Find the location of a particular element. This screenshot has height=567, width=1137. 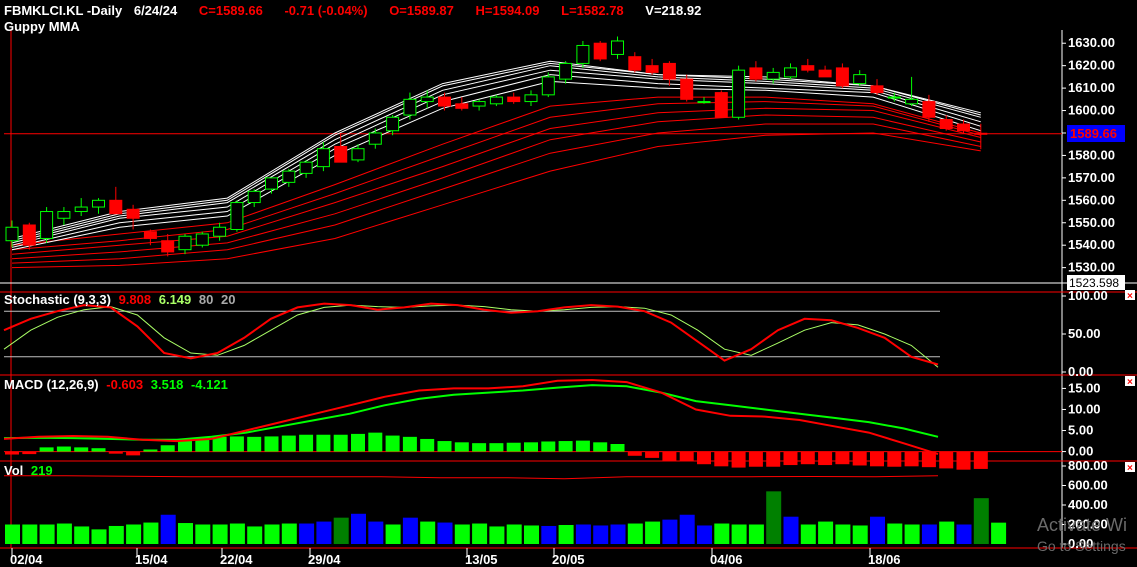

x-tick-label: 02/04 is located at coordinates (26, 559).